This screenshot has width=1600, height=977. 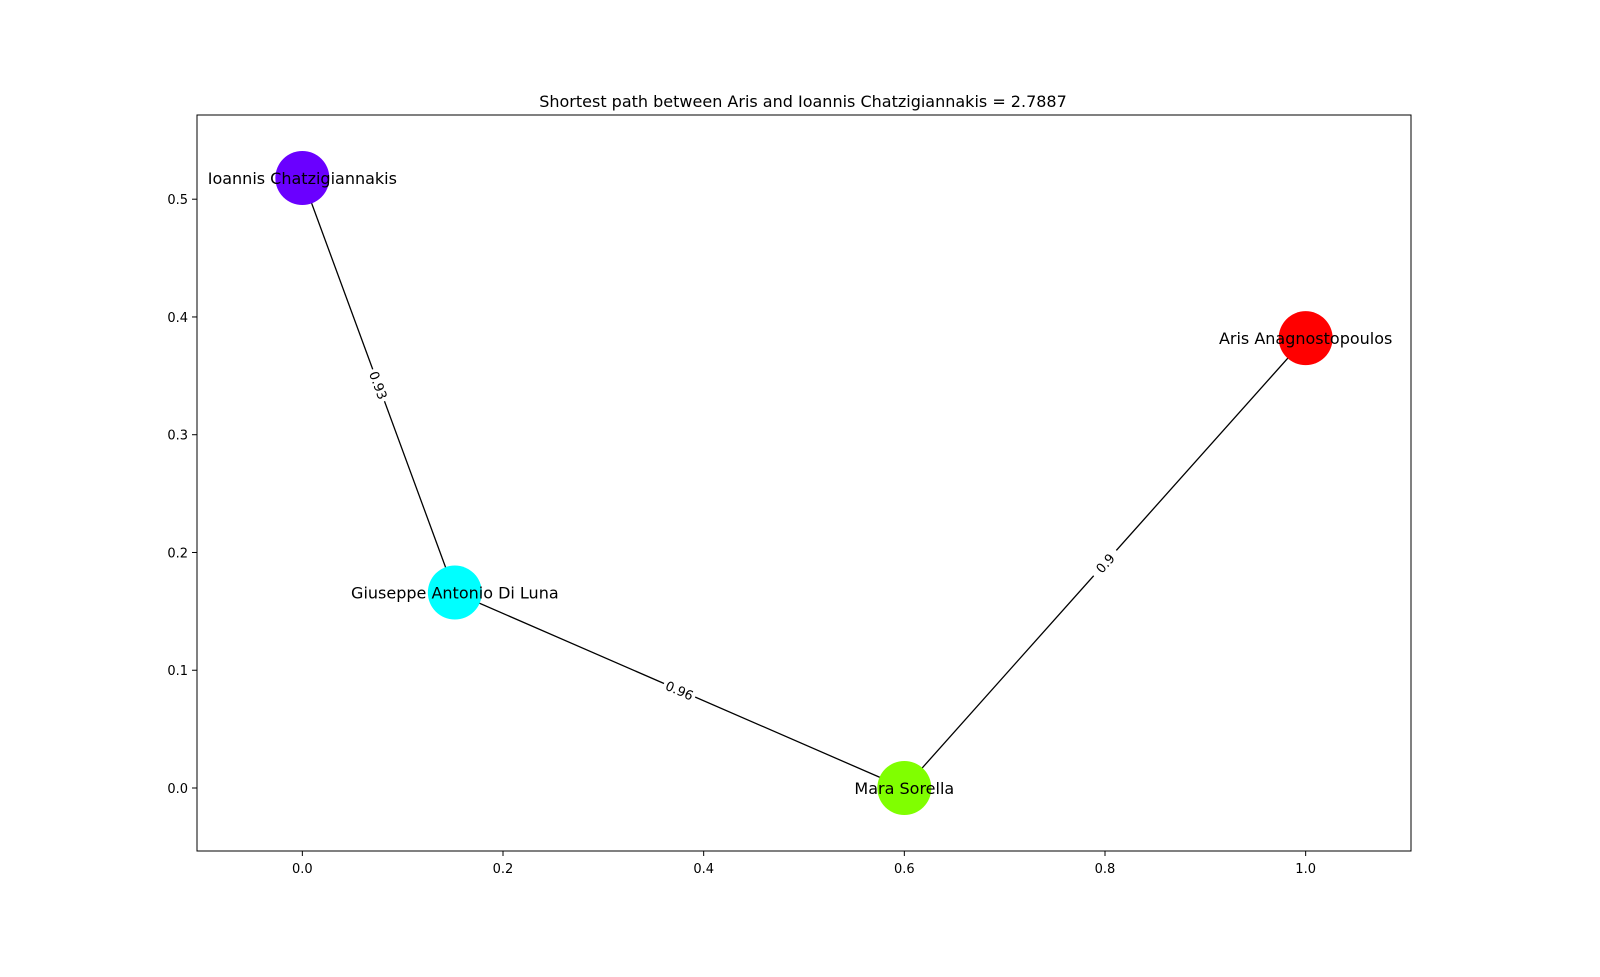 I want to click on node-ioannis, so click(x=302, y=178).